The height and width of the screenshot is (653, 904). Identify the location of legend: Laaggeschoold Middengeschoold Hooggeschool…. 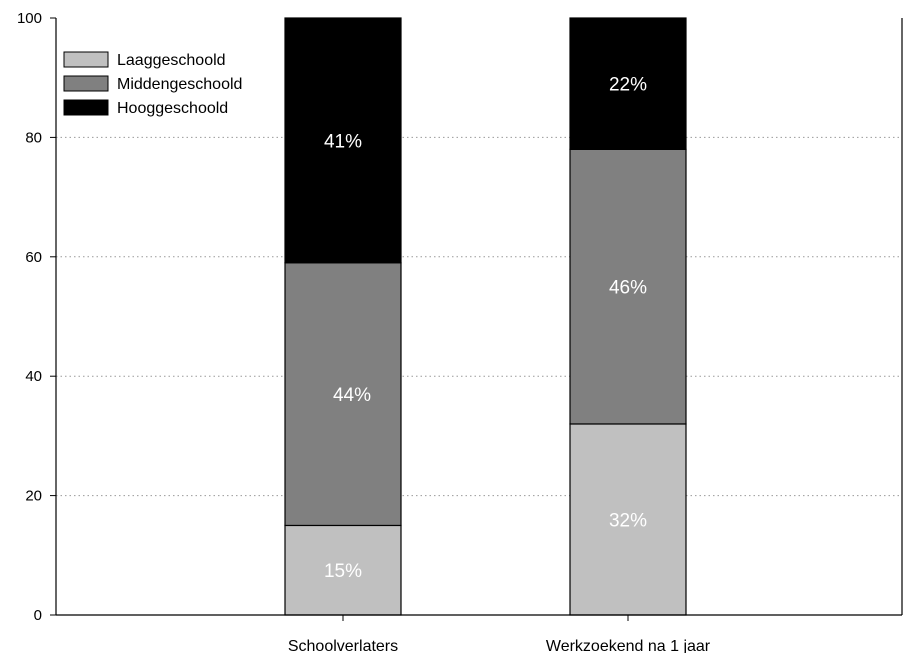
(152, 84).